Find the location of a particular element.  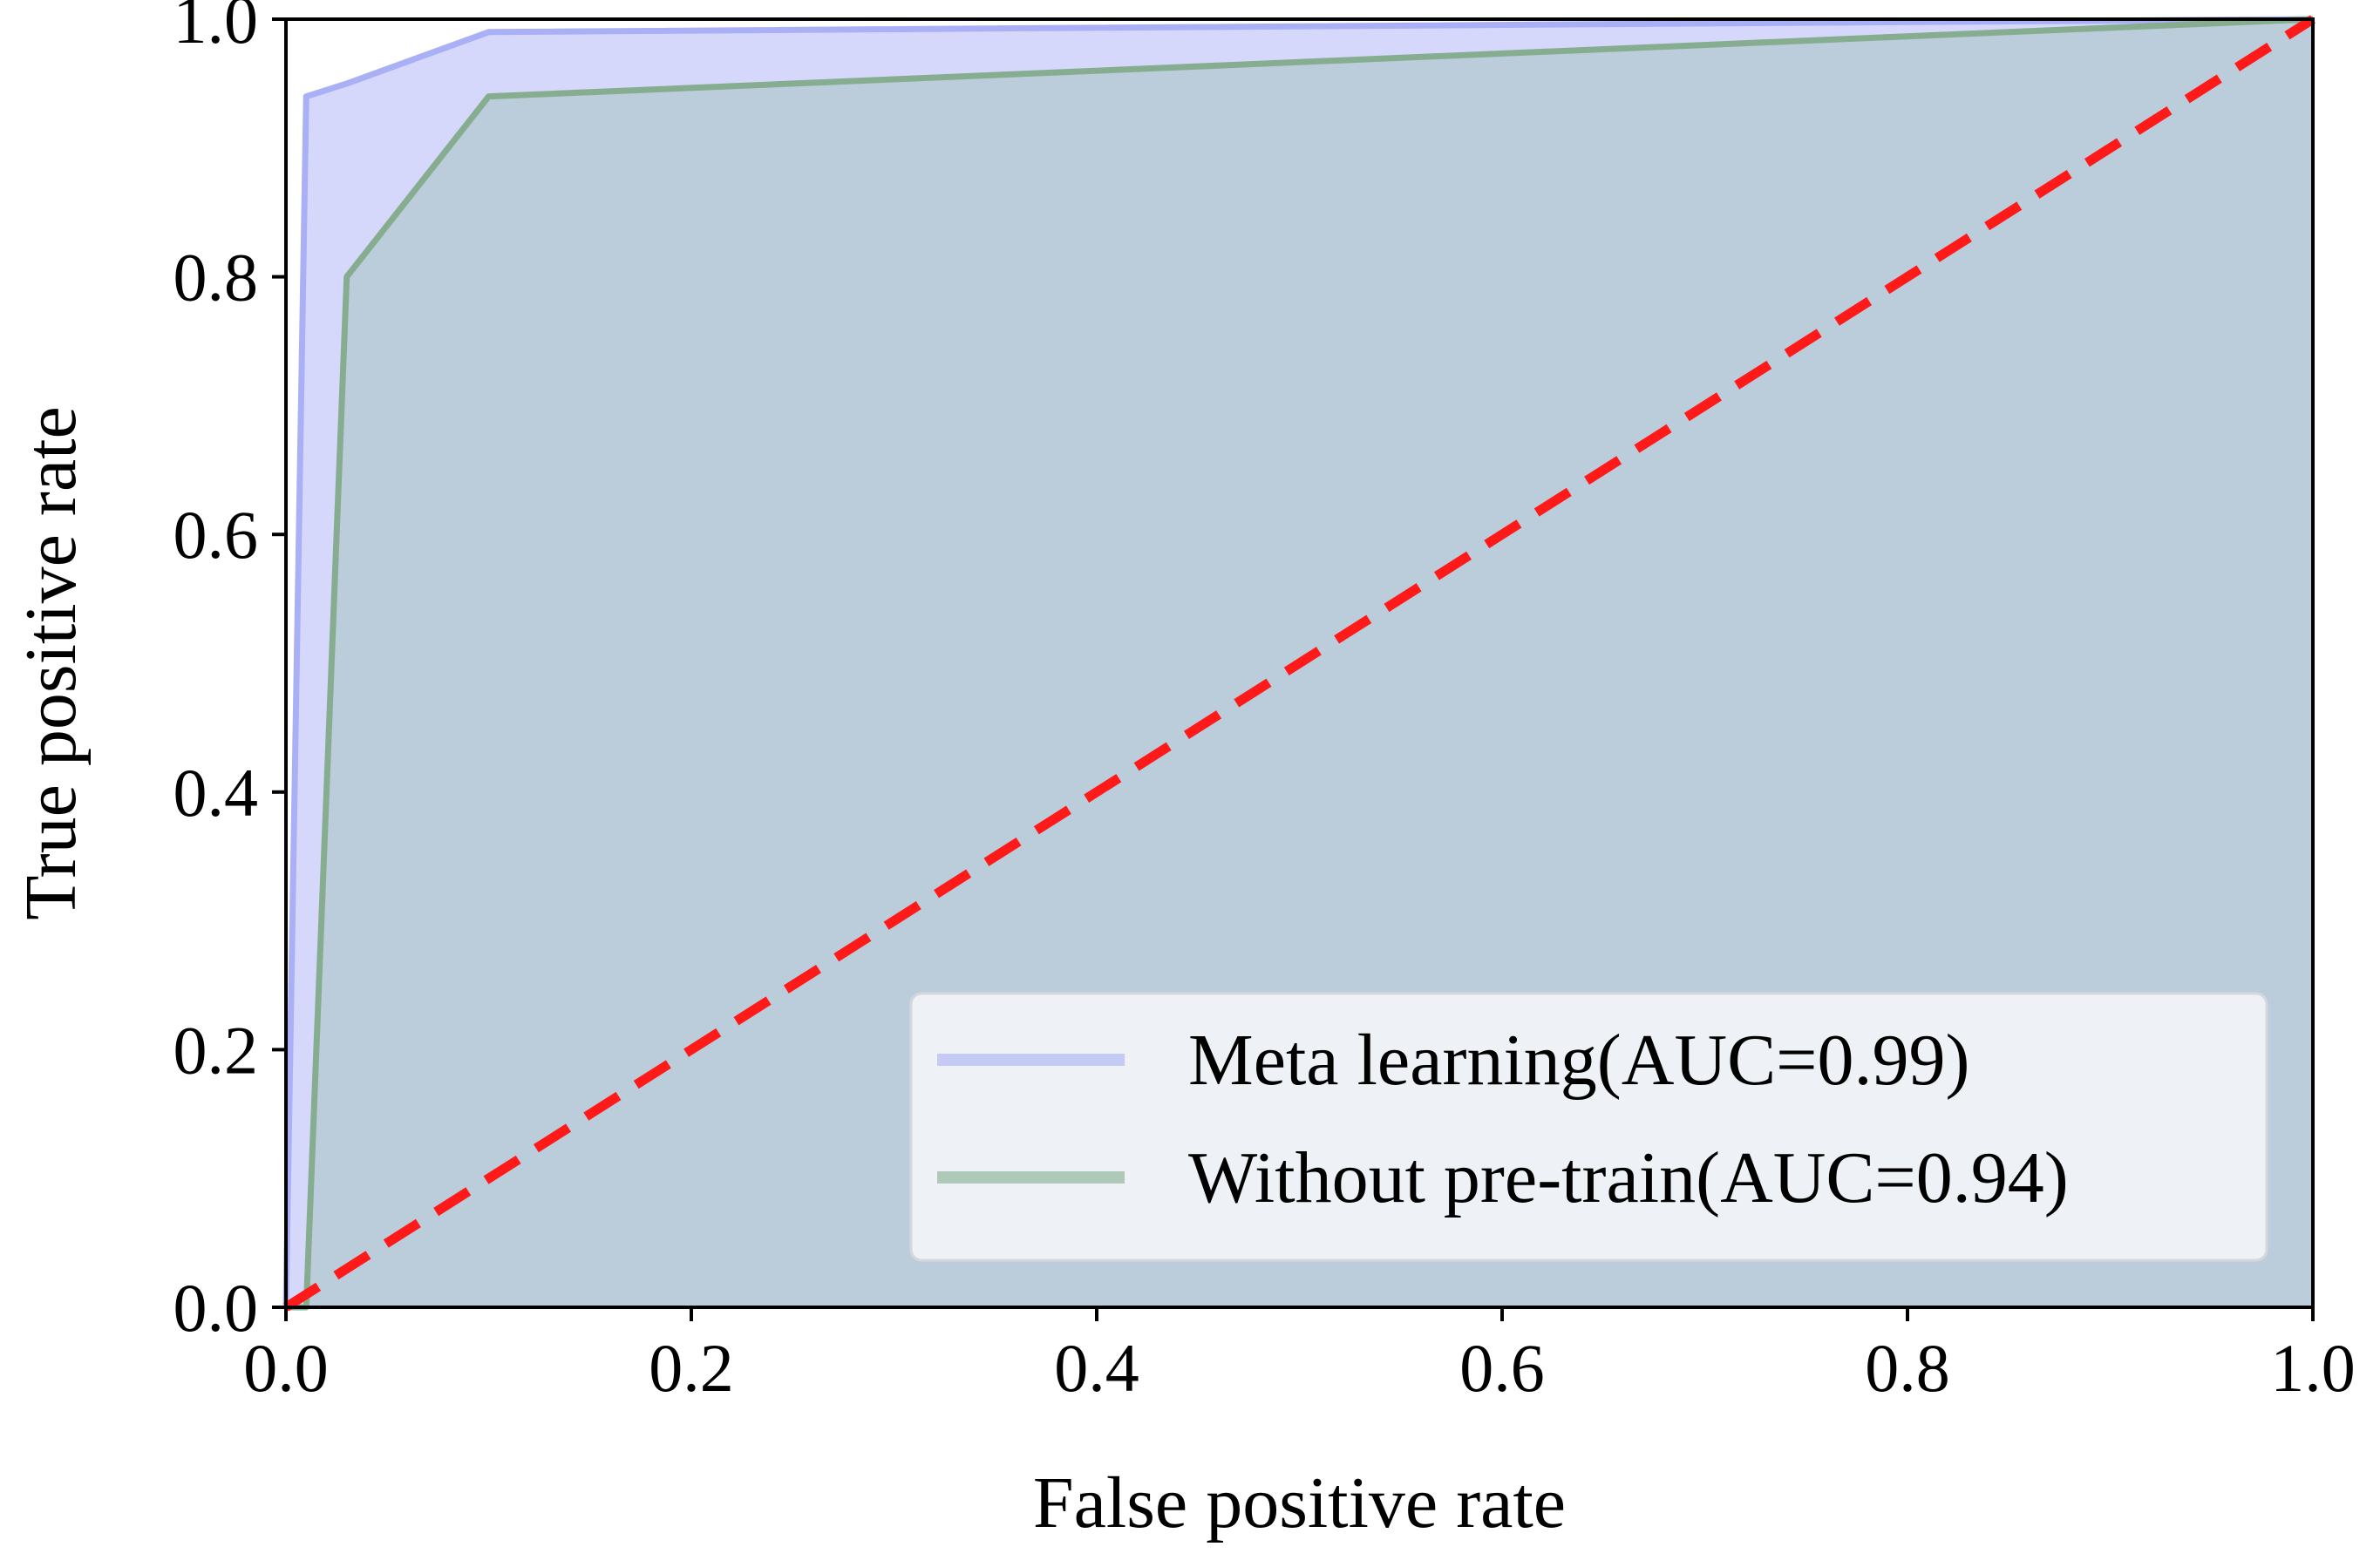

y-tick-label: 0.0 is located at coordinates (216, 1308).